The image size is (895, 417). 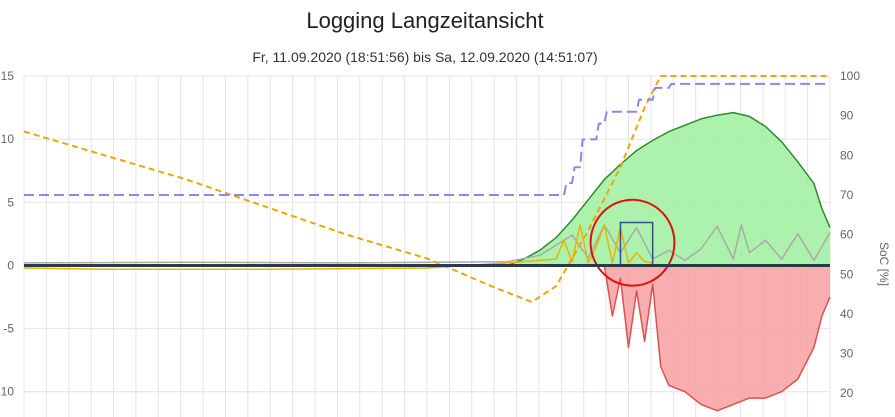 I want to click on y-axis-left: 15 10 5 0 -5 -10, so click(x=7, y=234).